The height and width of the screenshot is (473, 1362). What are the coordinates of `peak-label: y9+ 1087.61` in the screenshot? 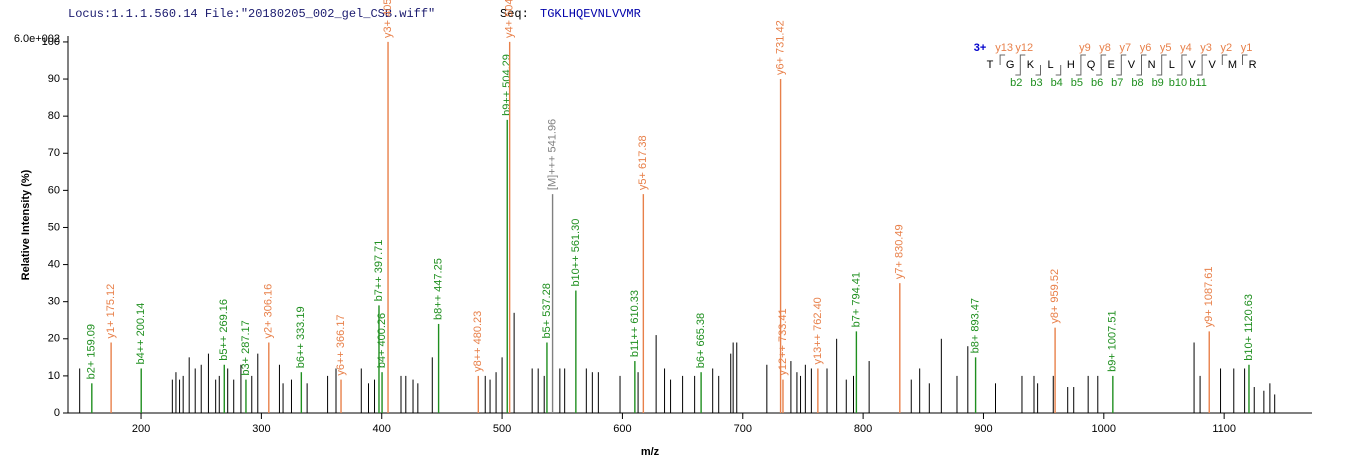 It's located at (1209, 296).